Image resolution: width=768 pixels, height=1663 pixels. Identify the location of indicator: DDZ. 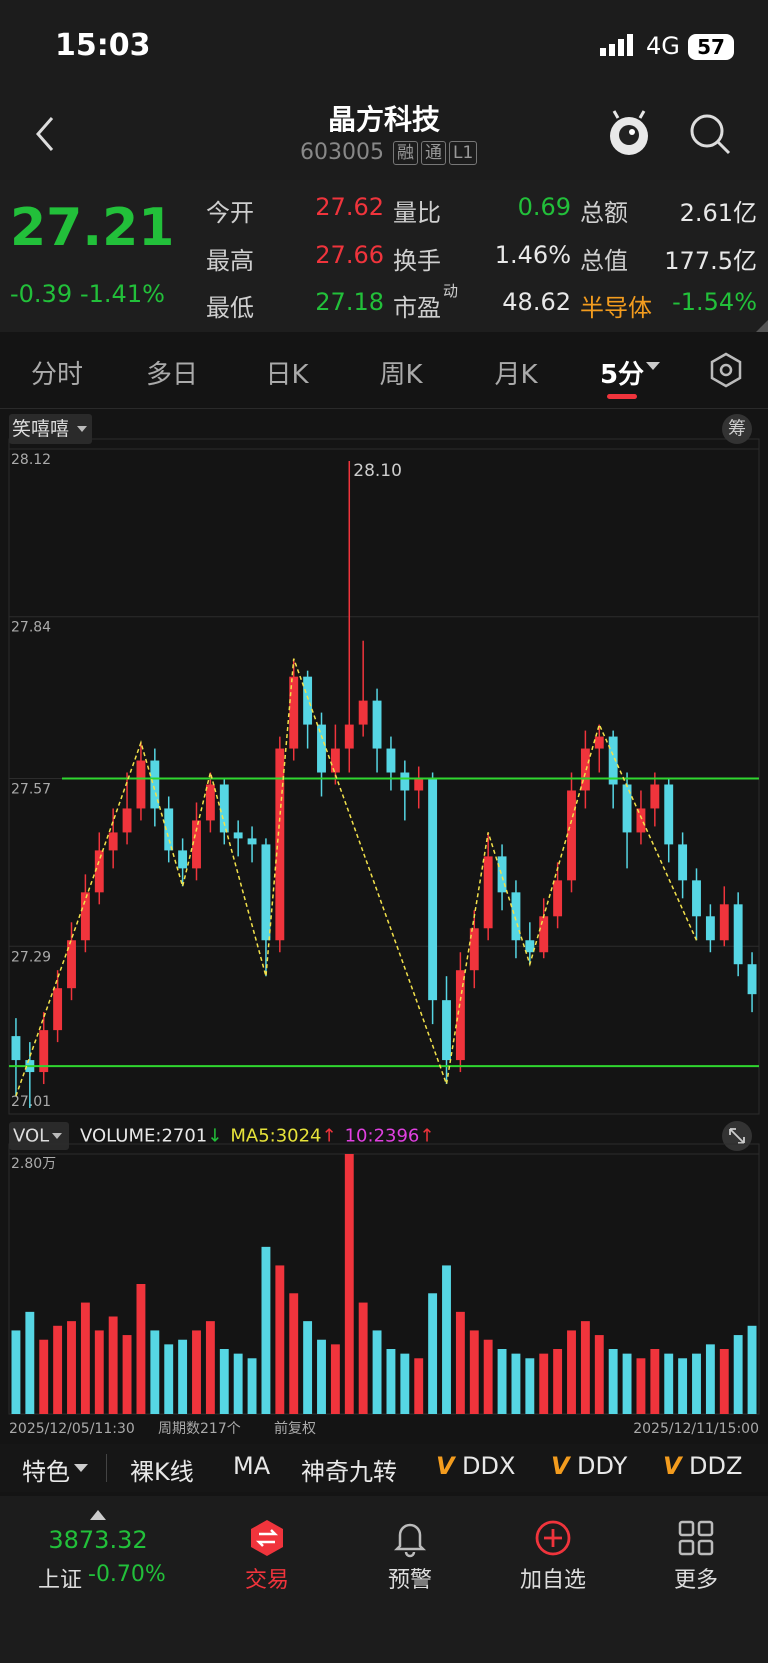
(716, 1466).